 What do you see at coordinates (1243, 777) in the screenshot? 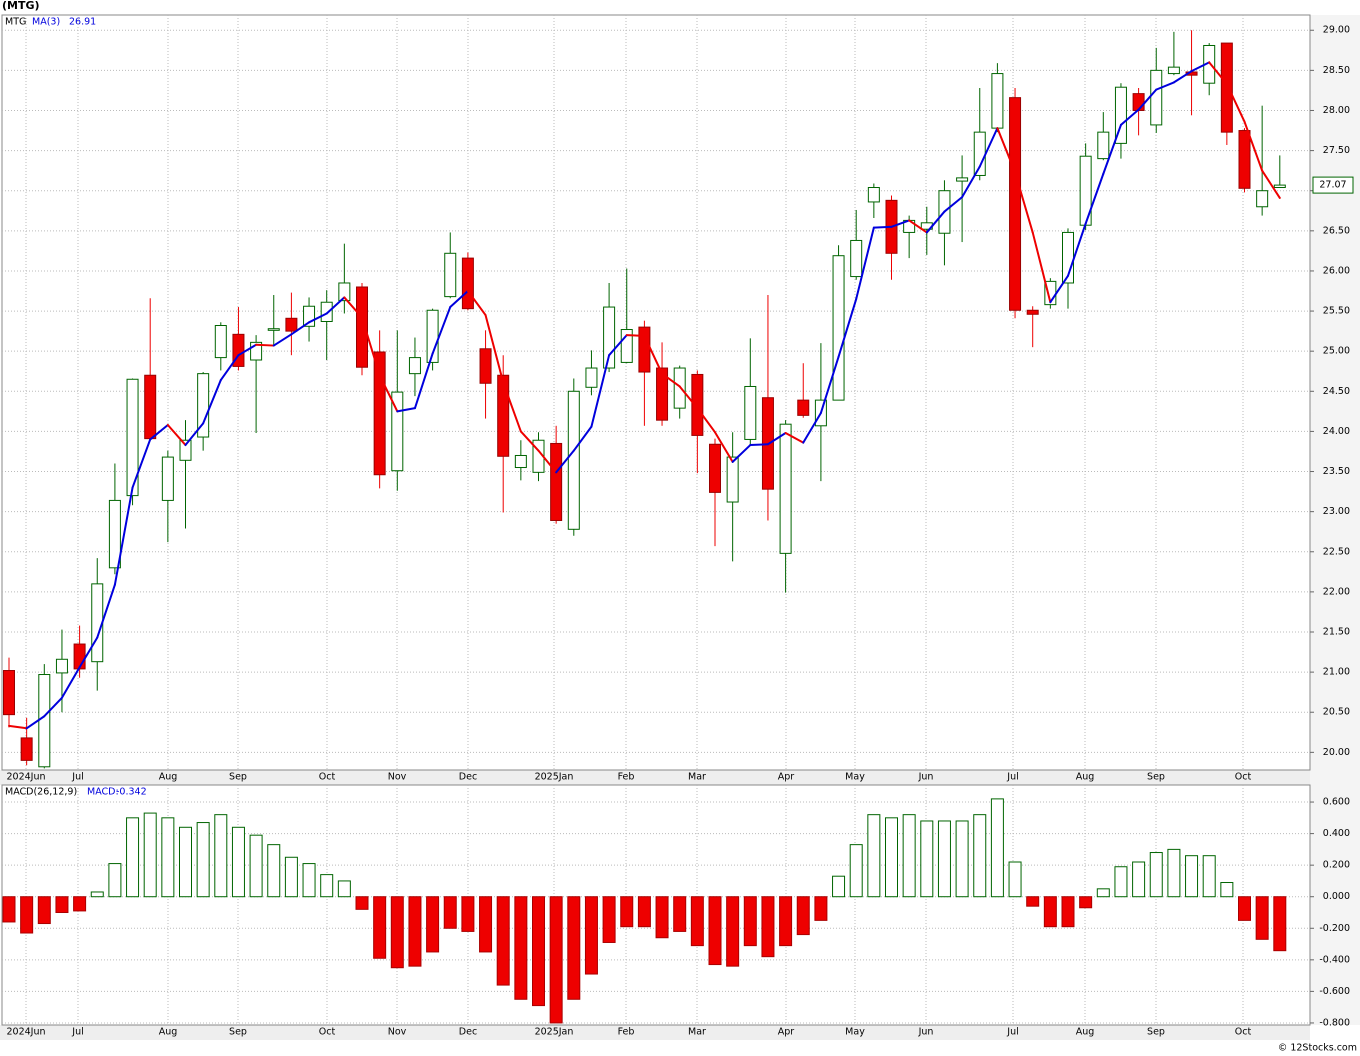
I see `x-tick-label: Oct` at bounding box center [1243, 777].